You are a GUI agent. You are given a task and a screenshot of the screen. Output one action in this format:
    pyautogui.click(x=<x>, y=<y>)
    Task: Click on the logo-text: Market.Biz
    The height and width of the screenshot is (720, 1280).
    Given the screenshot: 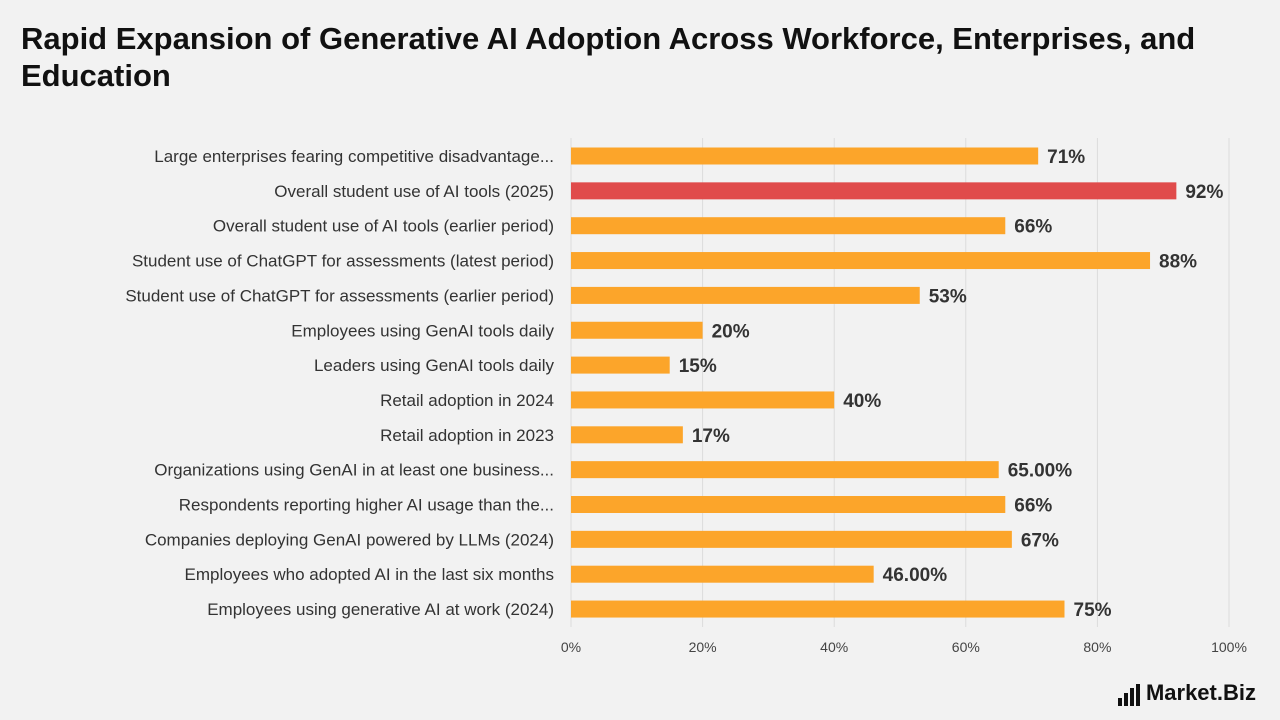 What is the action you would take?
    pyautogui.click(x=1200, y=692)
    